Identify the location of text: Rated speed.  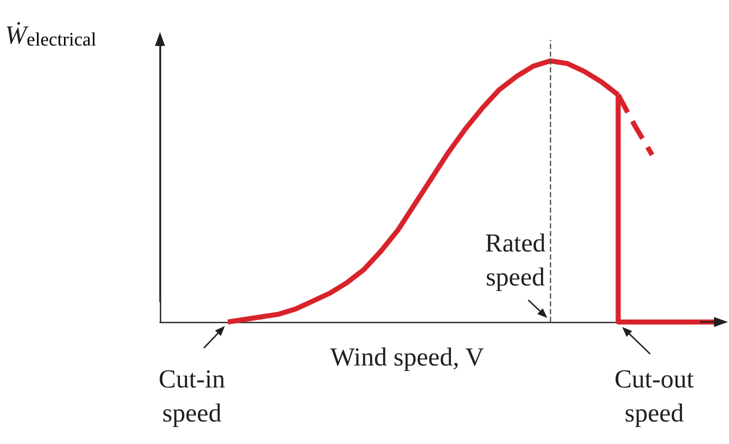
(515, 260).